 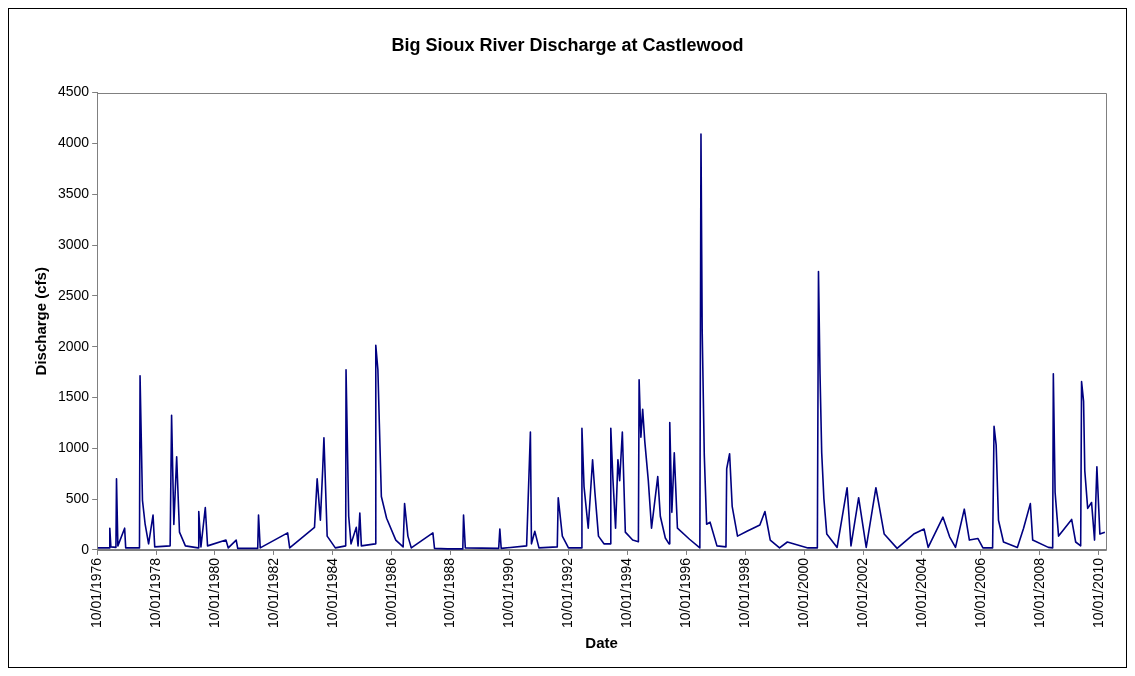 What do you see at coordinates (1038, 593) in the screenshot?
I see `x-tick-label: 10/01/2008` at bounding box center [1038, 593].